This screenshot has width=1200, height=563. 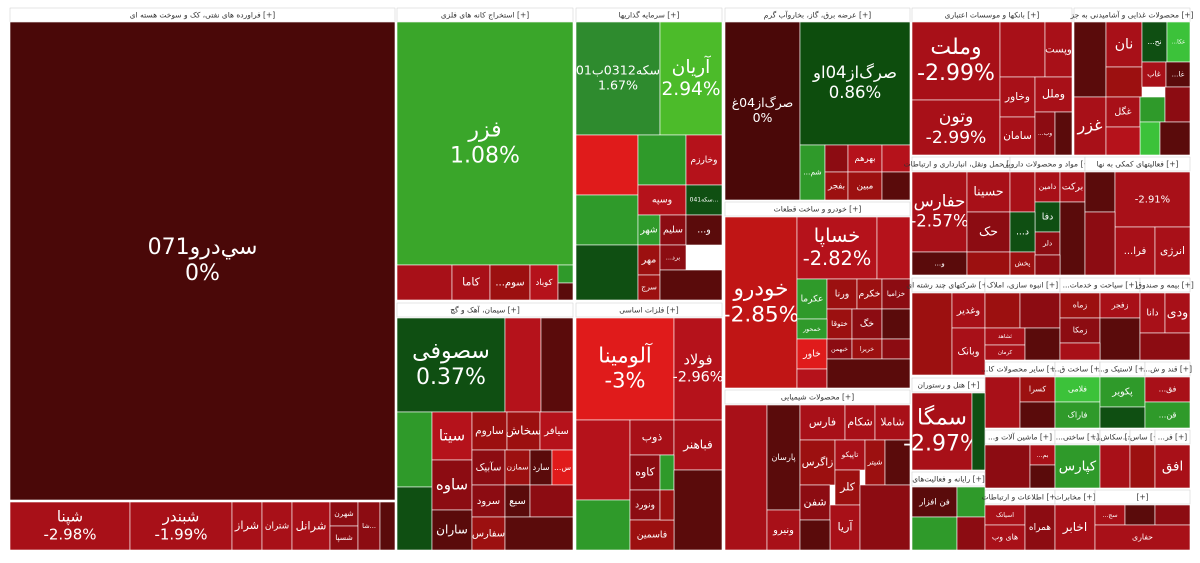 What do you see at coordinates (837, 235) in the screenshot?
I see `tile-label: خساپا` at bounding box center [837, 235].